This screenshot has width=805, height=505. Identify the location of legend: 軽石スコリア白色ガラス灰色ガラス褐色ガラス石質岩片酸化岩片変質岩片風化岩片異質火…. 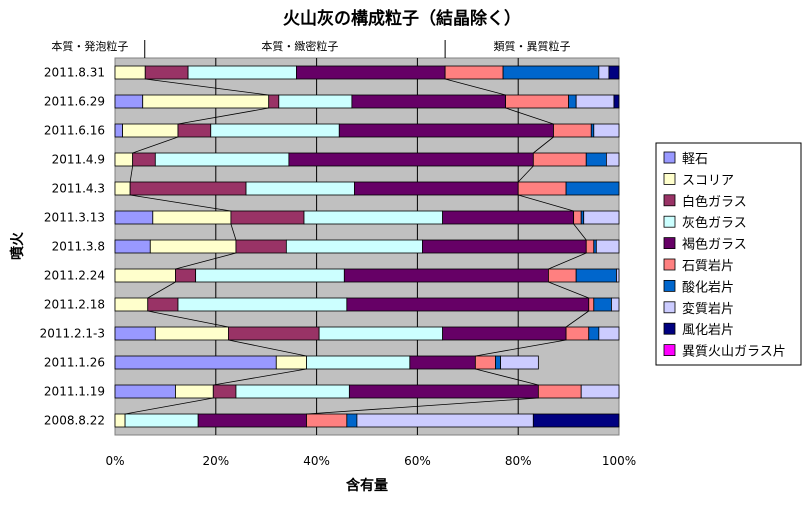
(728, 254).